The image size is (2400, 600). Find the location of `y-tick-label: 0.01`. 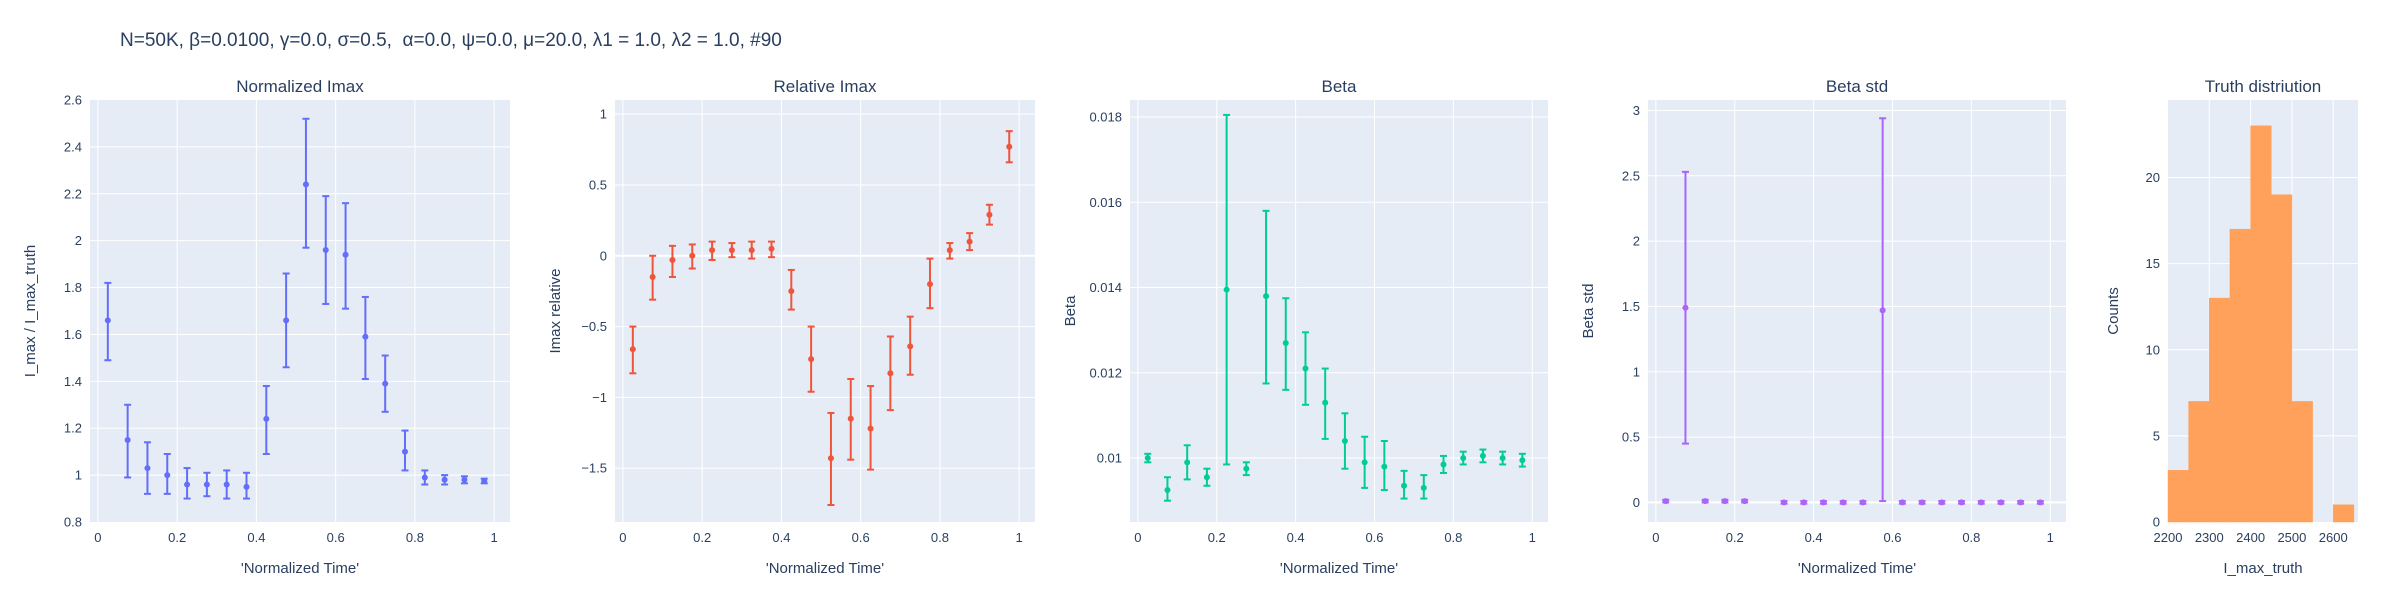

y-tick-label: 0.01 is located at coordinates (1109, 458).